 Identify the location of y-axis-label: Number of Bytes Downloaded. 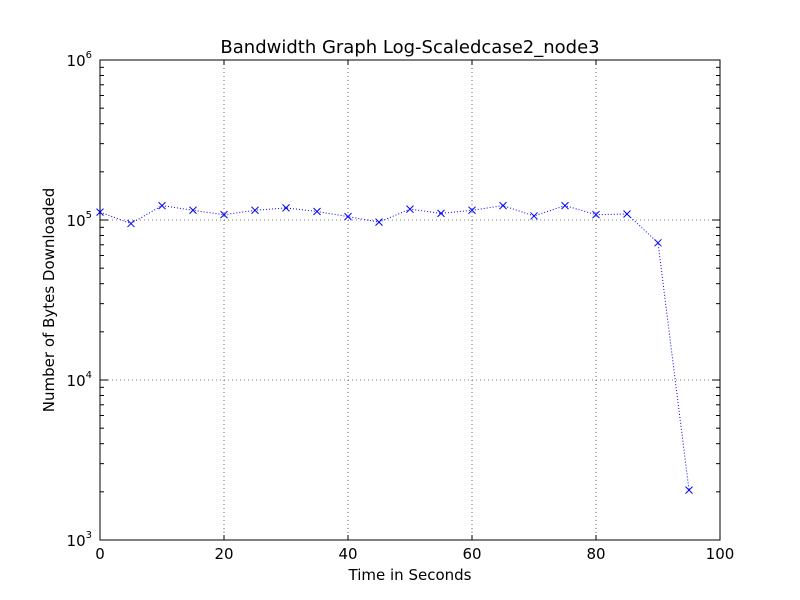
(49, 300).